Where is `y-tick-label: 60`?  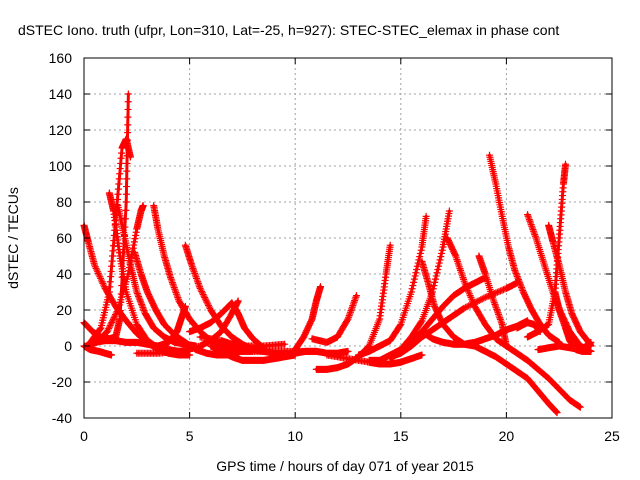 y-tick-label: 60 is located at coordinates (64, 238).